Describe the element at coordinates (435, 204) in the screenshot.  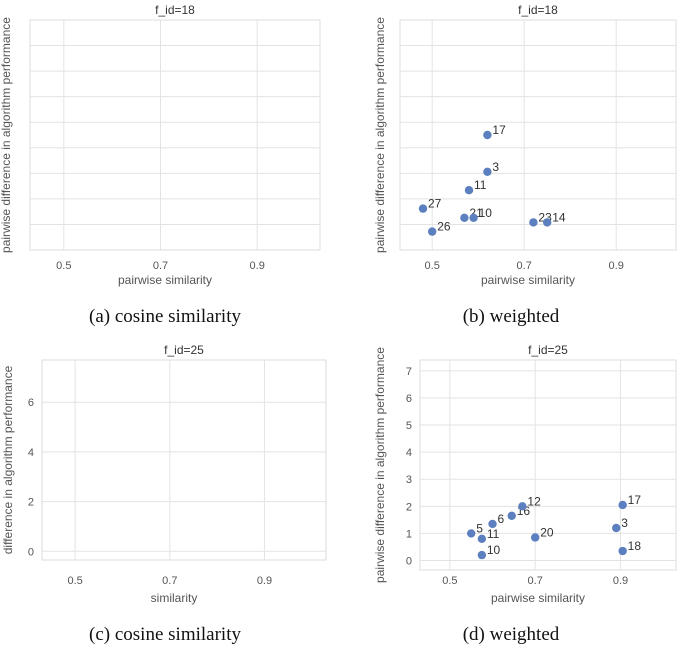
I see `point-label: 27` at that location.